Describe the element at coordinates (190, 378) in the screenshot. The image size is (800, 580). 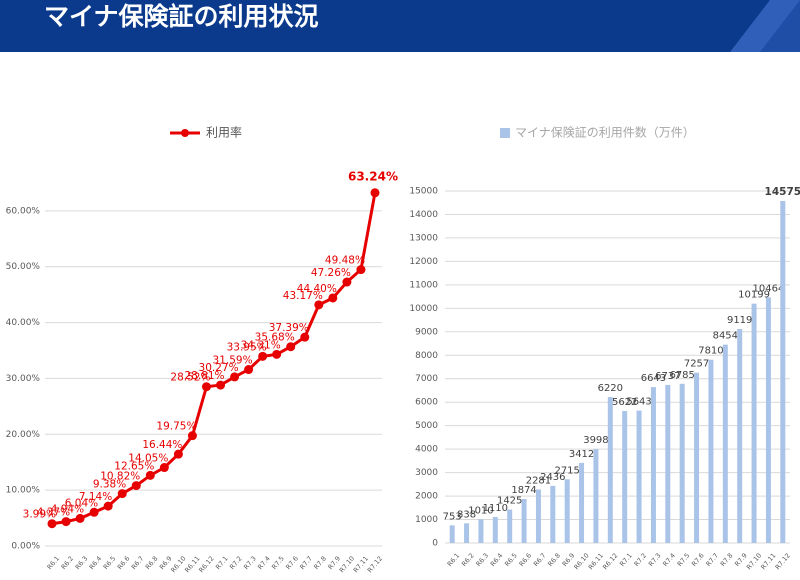
I see `data-label: 28.52%` at that location.